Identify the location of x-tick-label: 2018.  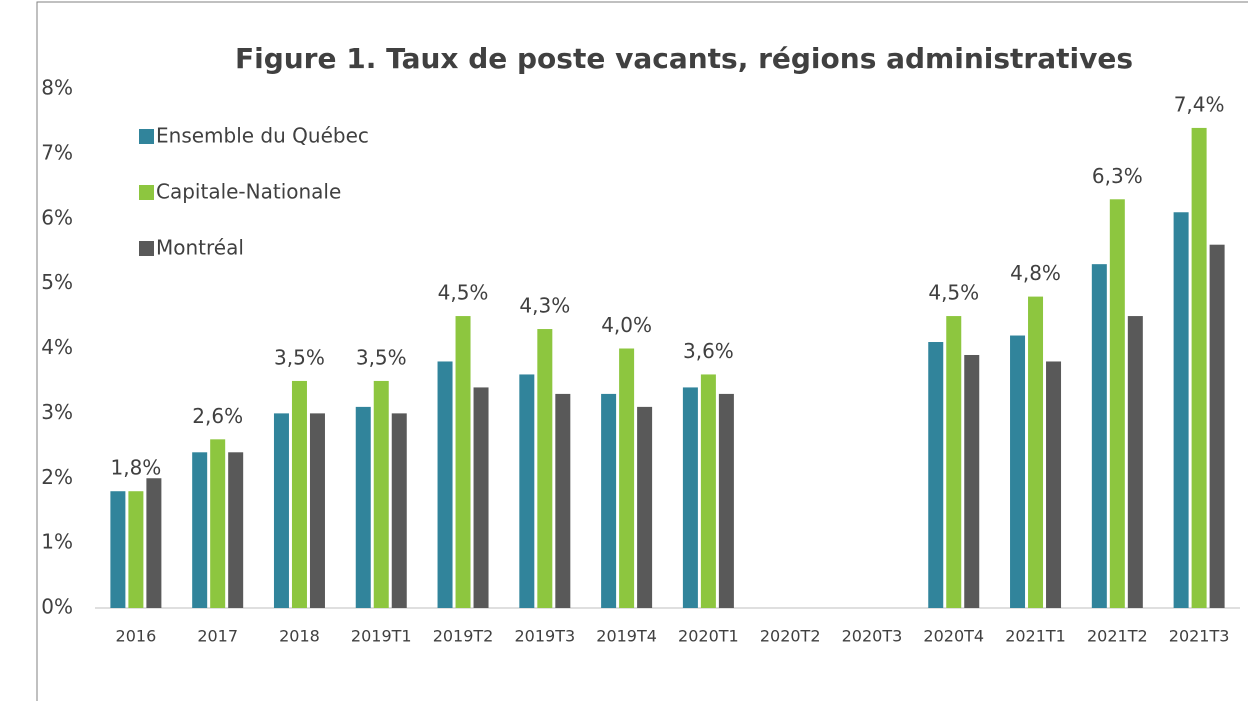
(299, 636).